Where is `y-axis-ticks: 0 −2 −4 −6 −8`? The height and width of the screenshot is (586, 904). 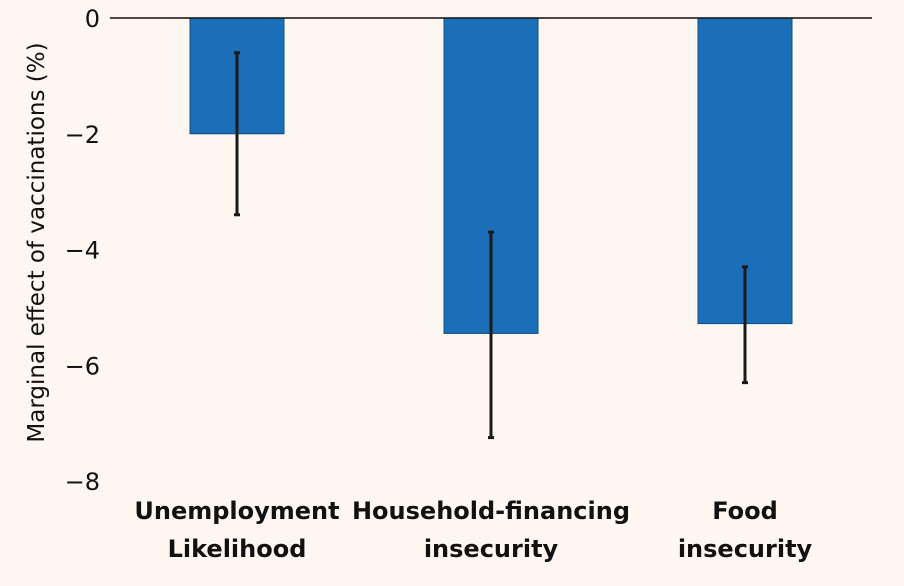
y-axis-ticks: 0 −2 −4 −6 −8 is located at coordinates (82, 250).